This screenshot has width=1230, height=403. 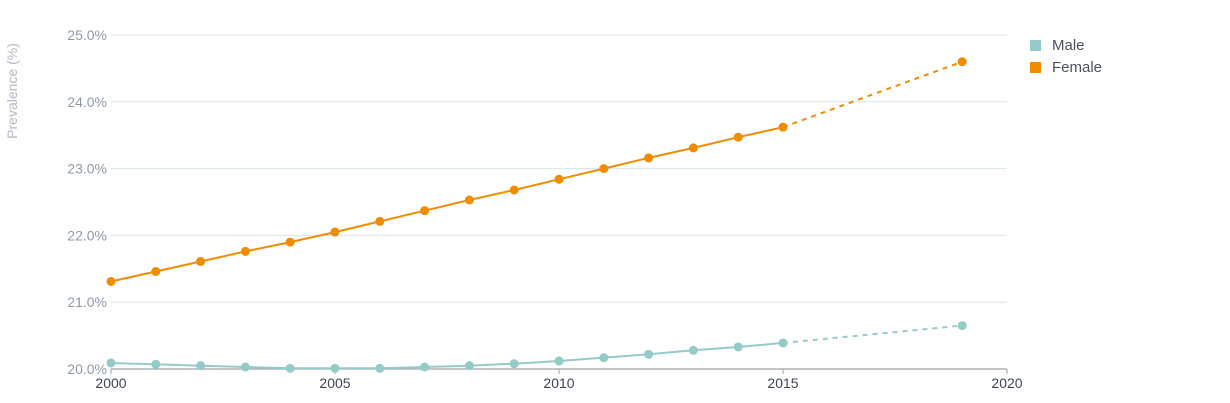 What do you see at coordinates (87, 169) in the screenshot?
I see `y-tick-label: 23.0%` at bounding box center [87, 169].